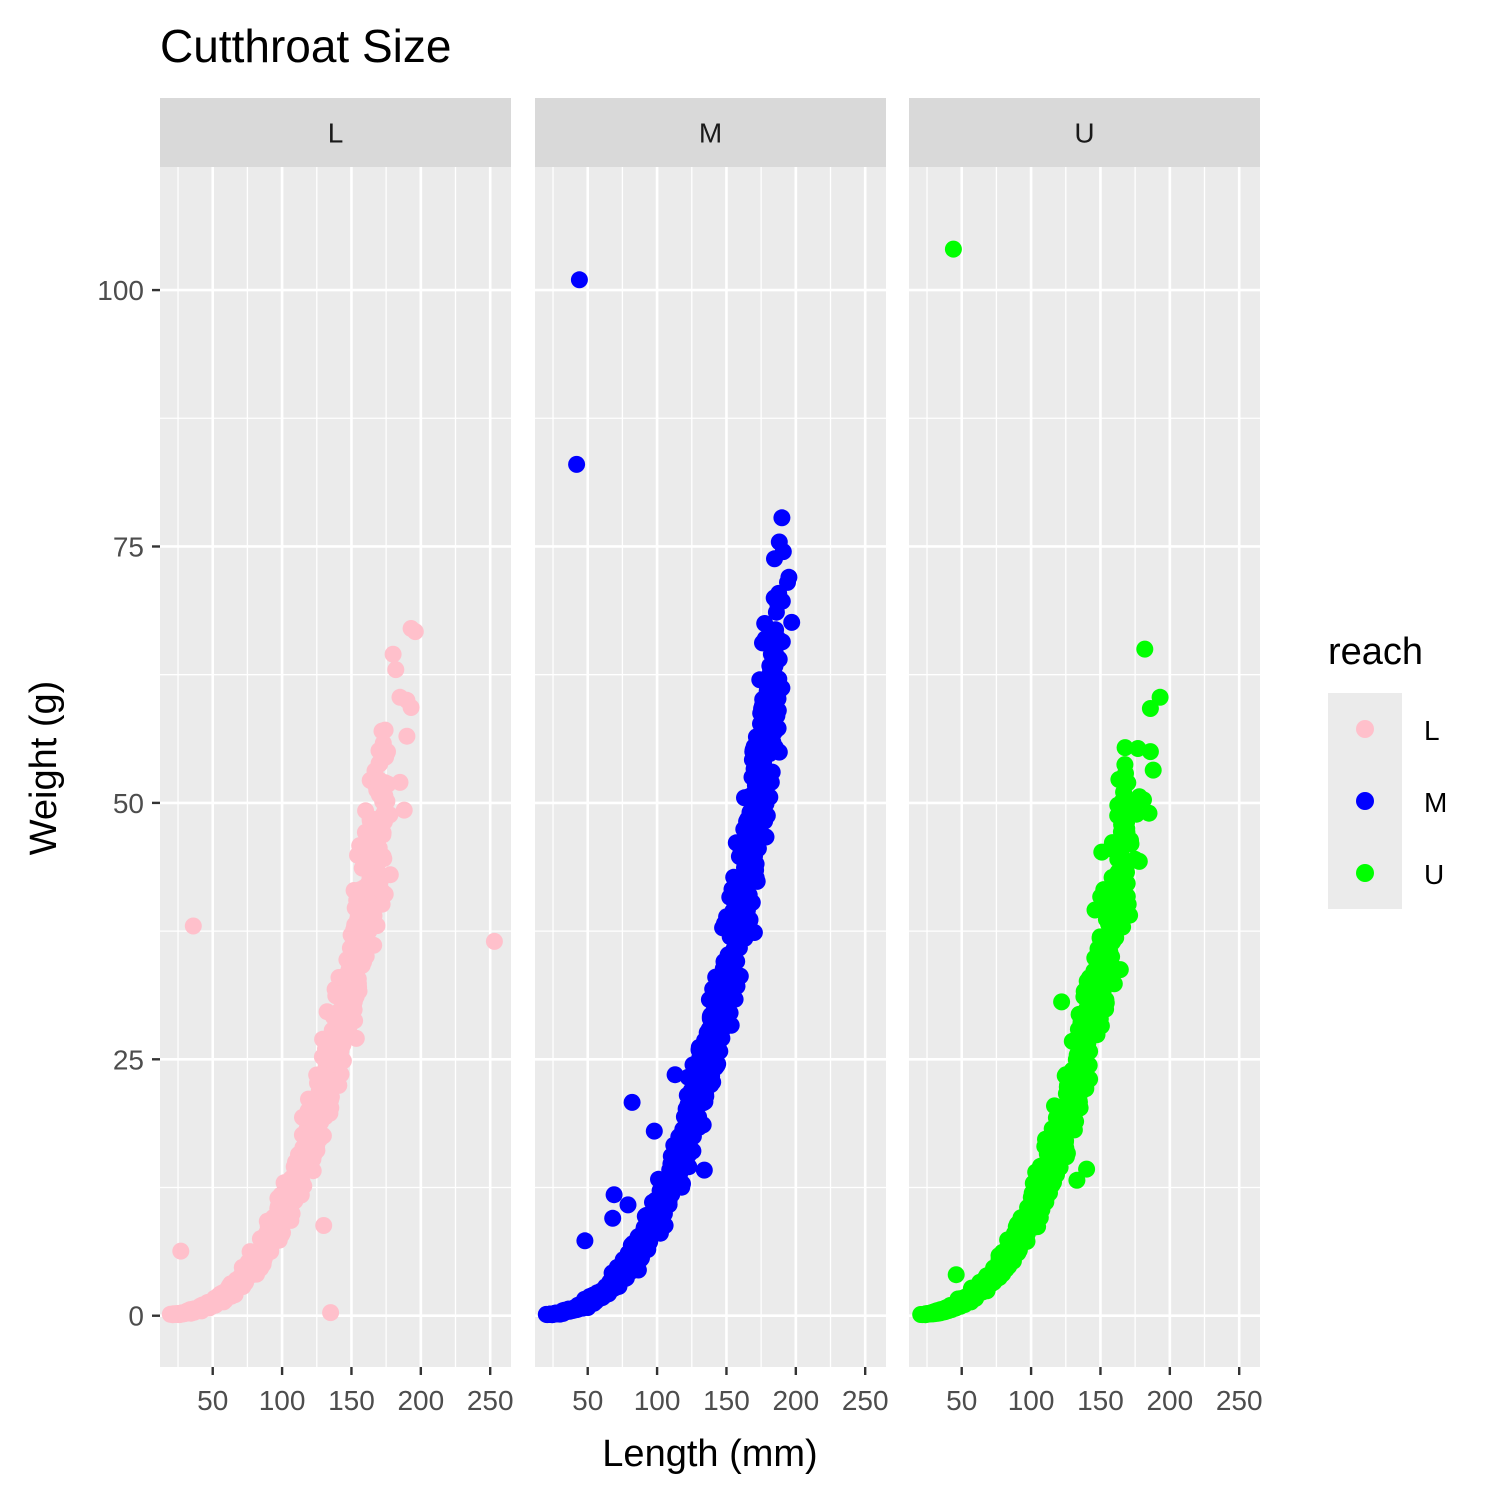 The height and width of the screenshot is (1500, 1500). What do you see at coordinates (587, 1400) in the screenshot?
I see `x-tick-label: 50` at bounding box center [587, 1400].